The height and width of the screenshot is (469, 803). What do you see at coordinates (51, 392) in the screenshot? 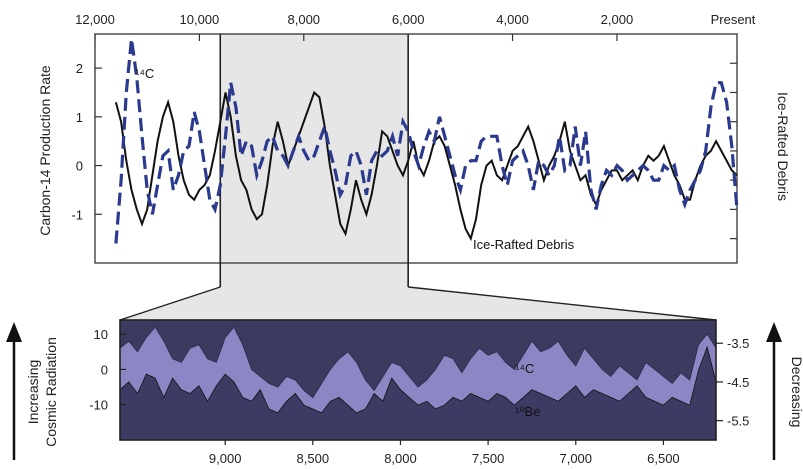
I see `bottom-y-axis-label-line2: Cosmic Radiation` at bounding box center [51, 392].